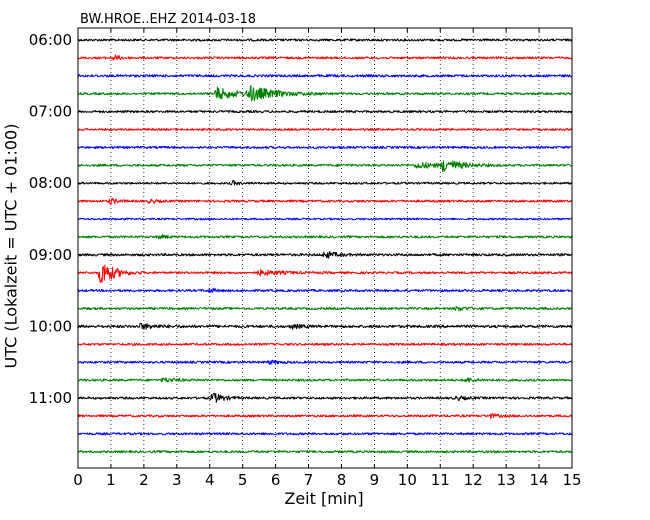 The height and width of the screenshot is (520, 650). What do you see at coordinates (324, 498) in the screenshot?
I see `x-axis-label: Zeit [min]` at bounding box center [324, 498].